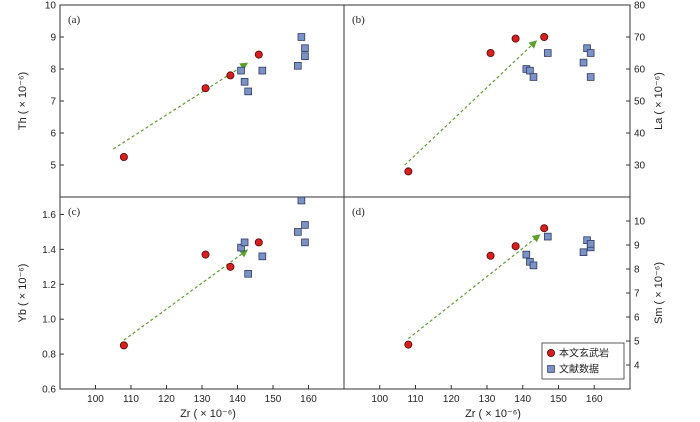 This screenshot has height=422, width=700. Describe the element at coordinates (579, 369) in the screenshot. I see `legend-label-literature: 文献数据` at that location.